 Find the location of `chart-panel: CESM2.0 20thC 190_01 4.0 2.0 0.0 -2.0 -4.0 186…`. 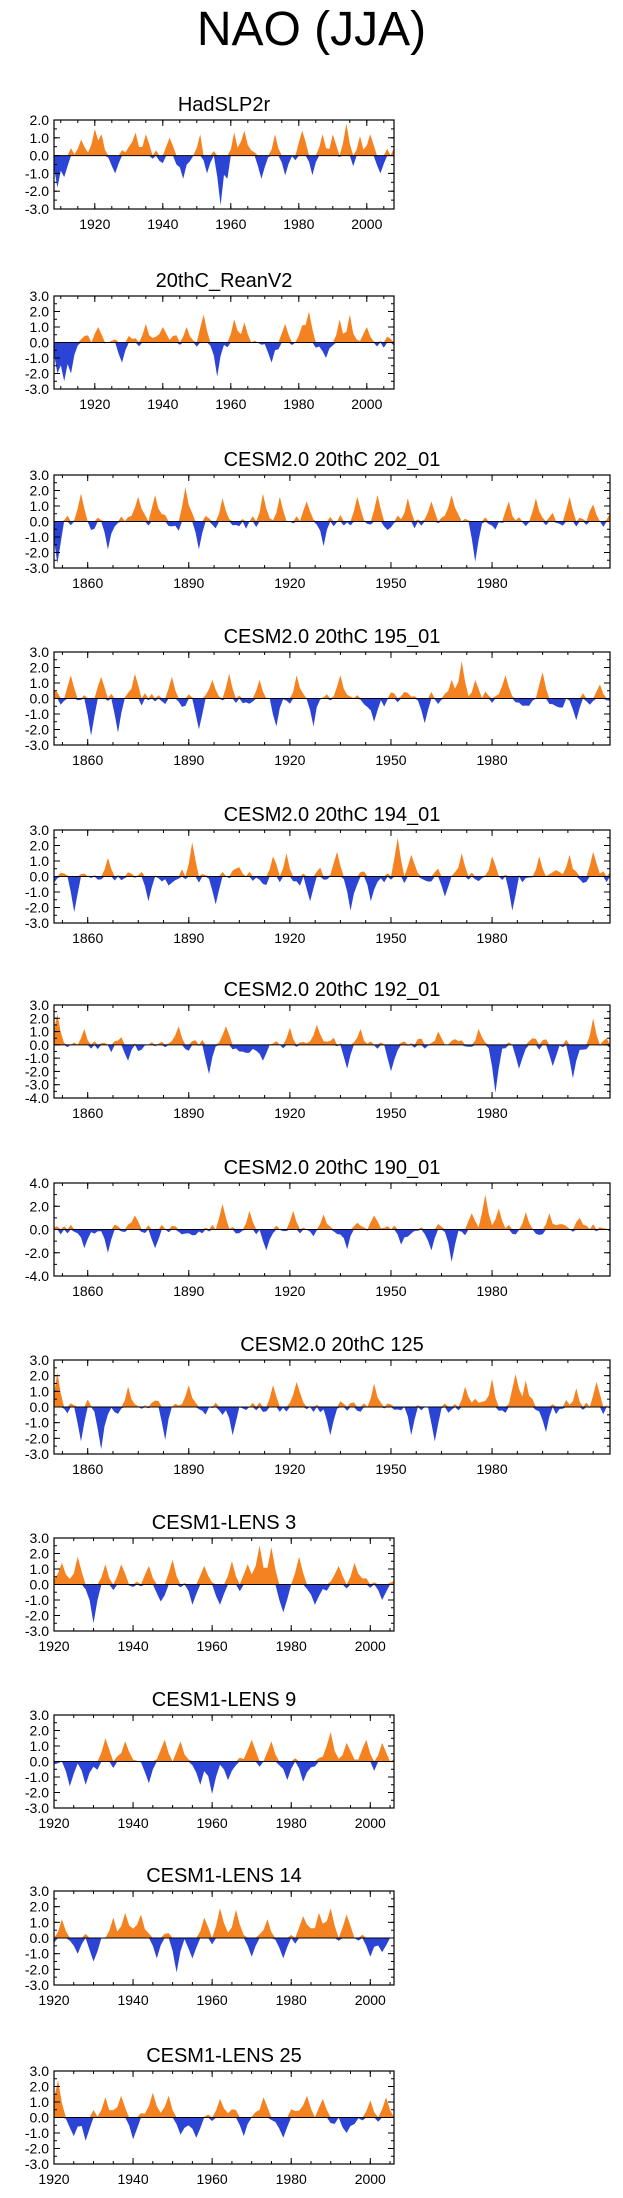

chart-panel: CESM2.0 20thC 190_01 4.0 2.0 0.0 -2.0 -4.0 186… is located at coordinates (318, 1228).